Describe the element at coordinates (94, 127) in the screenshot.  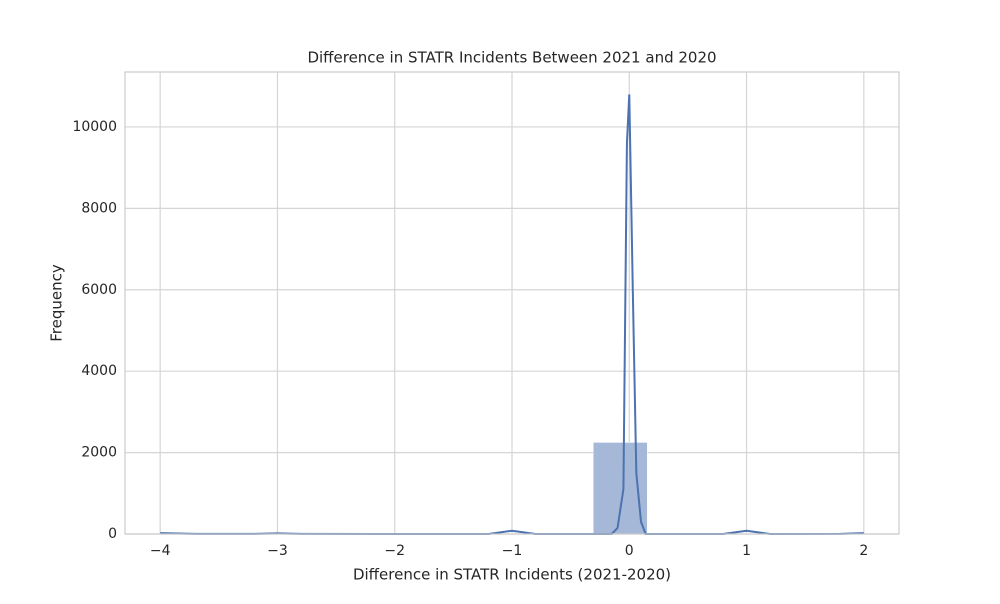
I see `y-tick-label: 10000` at that location.